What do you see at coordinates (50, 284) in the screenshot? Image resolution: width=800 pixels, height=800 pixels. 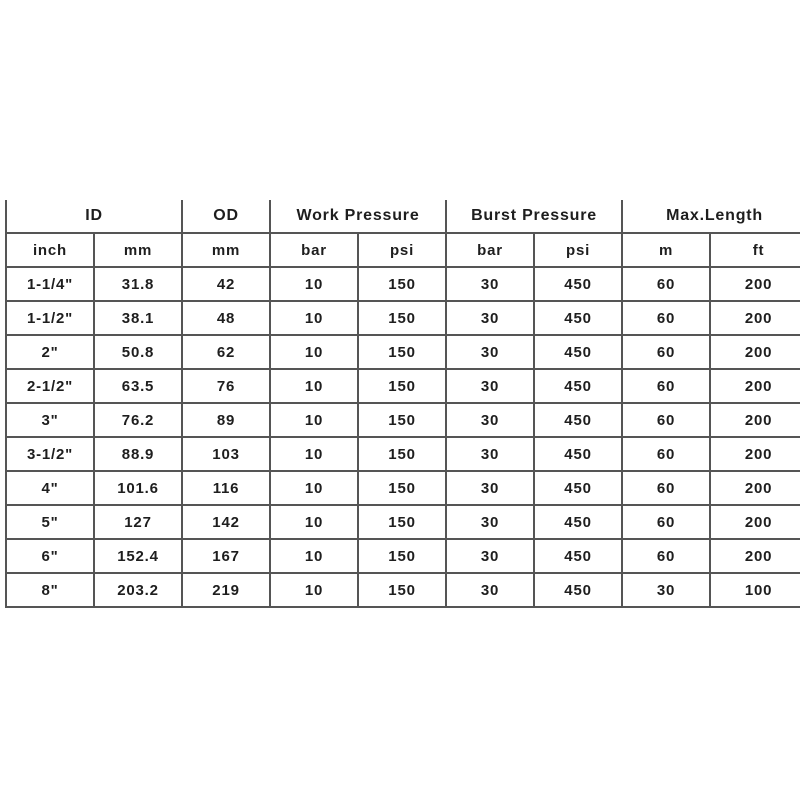 I see `table-cell: 1-1/4"` at bounding box center [50, 284].